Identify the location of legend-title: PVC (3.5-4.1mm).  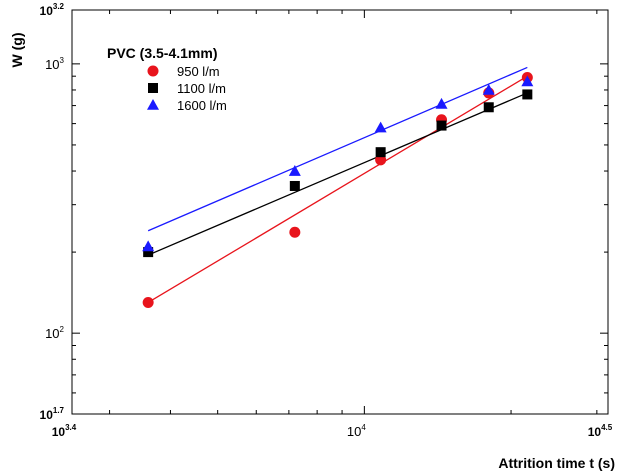
(162, 53).